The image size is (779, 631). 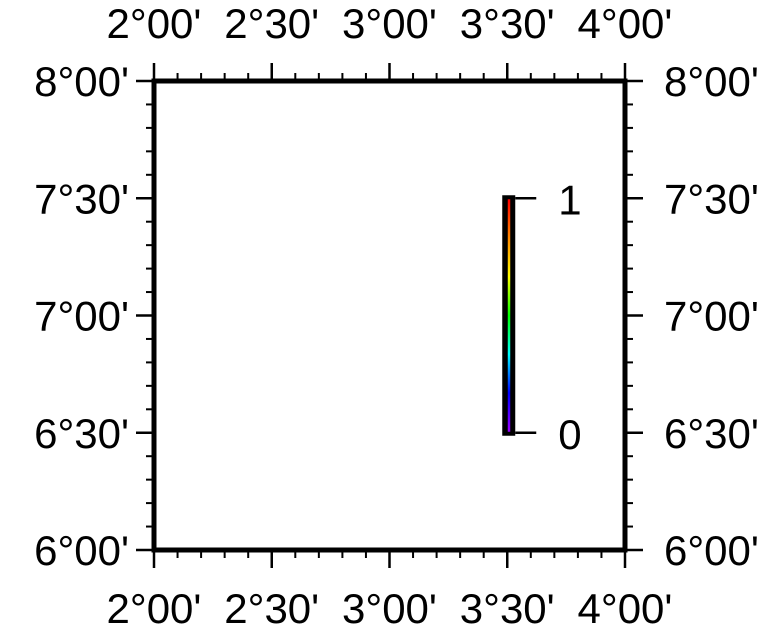 What do you see at coordinates (569, 199) in the screenshot?
I see `colorbar-tick-label: 1` at bounding box center [569, 199].